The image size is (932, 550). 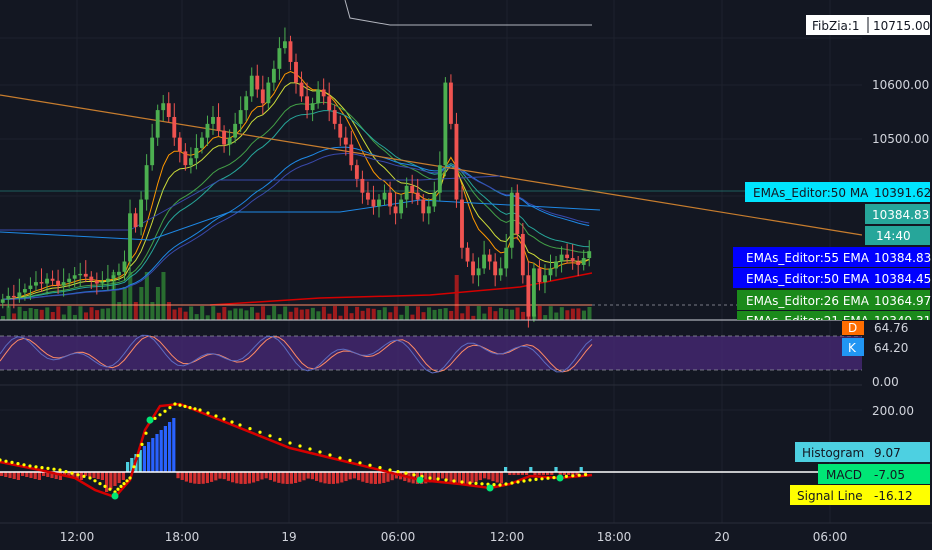 What do you see at coordinates (808, 321) in the screenshot?
I see `ema21-label-name: EMAs_Editor:21 EMA` at bounding box center [808, 321].